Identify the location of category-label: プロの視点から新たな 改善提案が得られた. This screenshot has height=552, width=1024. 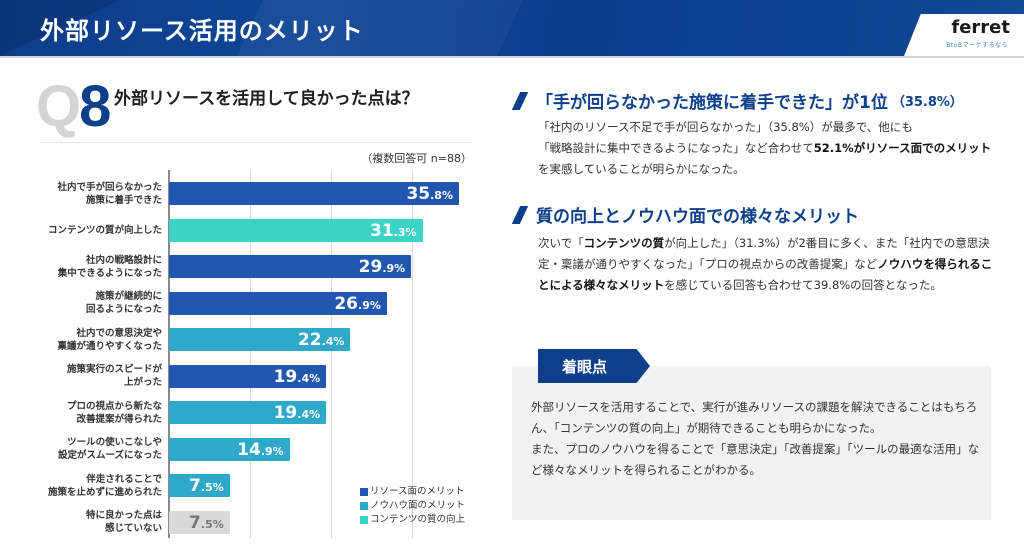
(82, 413).